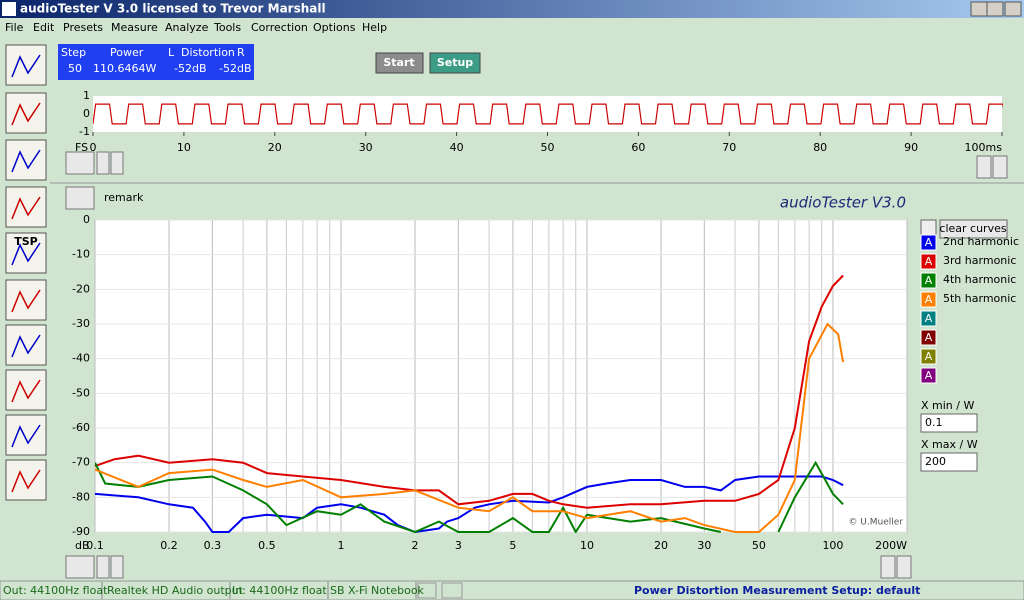 The image size is (1024, 600). I want to click on y-tick-label: -20, so click(81, 288).